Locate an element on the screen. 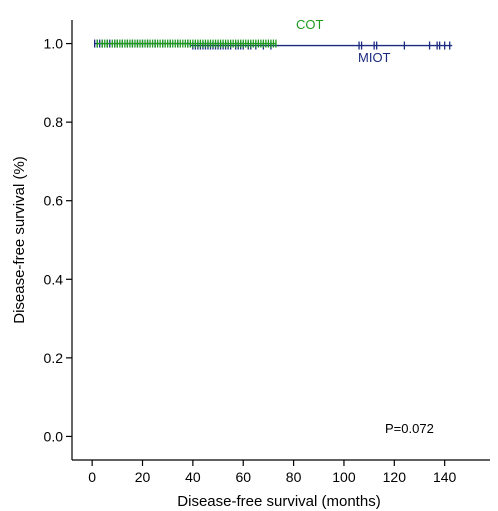  series-cot is located at coordinates (186, 43).